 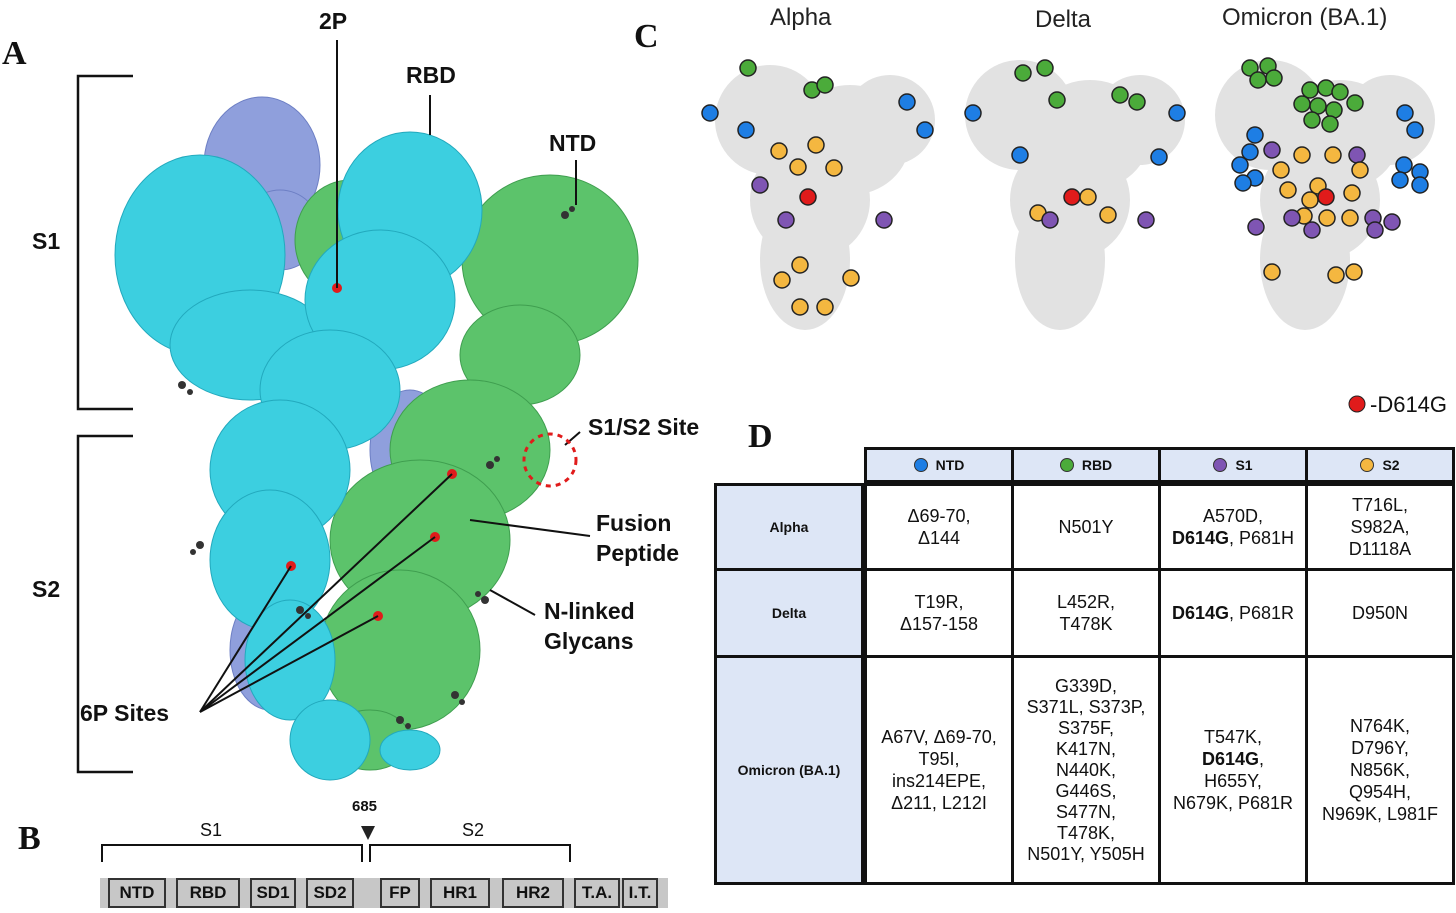 What do you see at coordinates (460, 893) in the screenshot?
I see `domain-hr1: HR1` at bounding box center [460, 893].